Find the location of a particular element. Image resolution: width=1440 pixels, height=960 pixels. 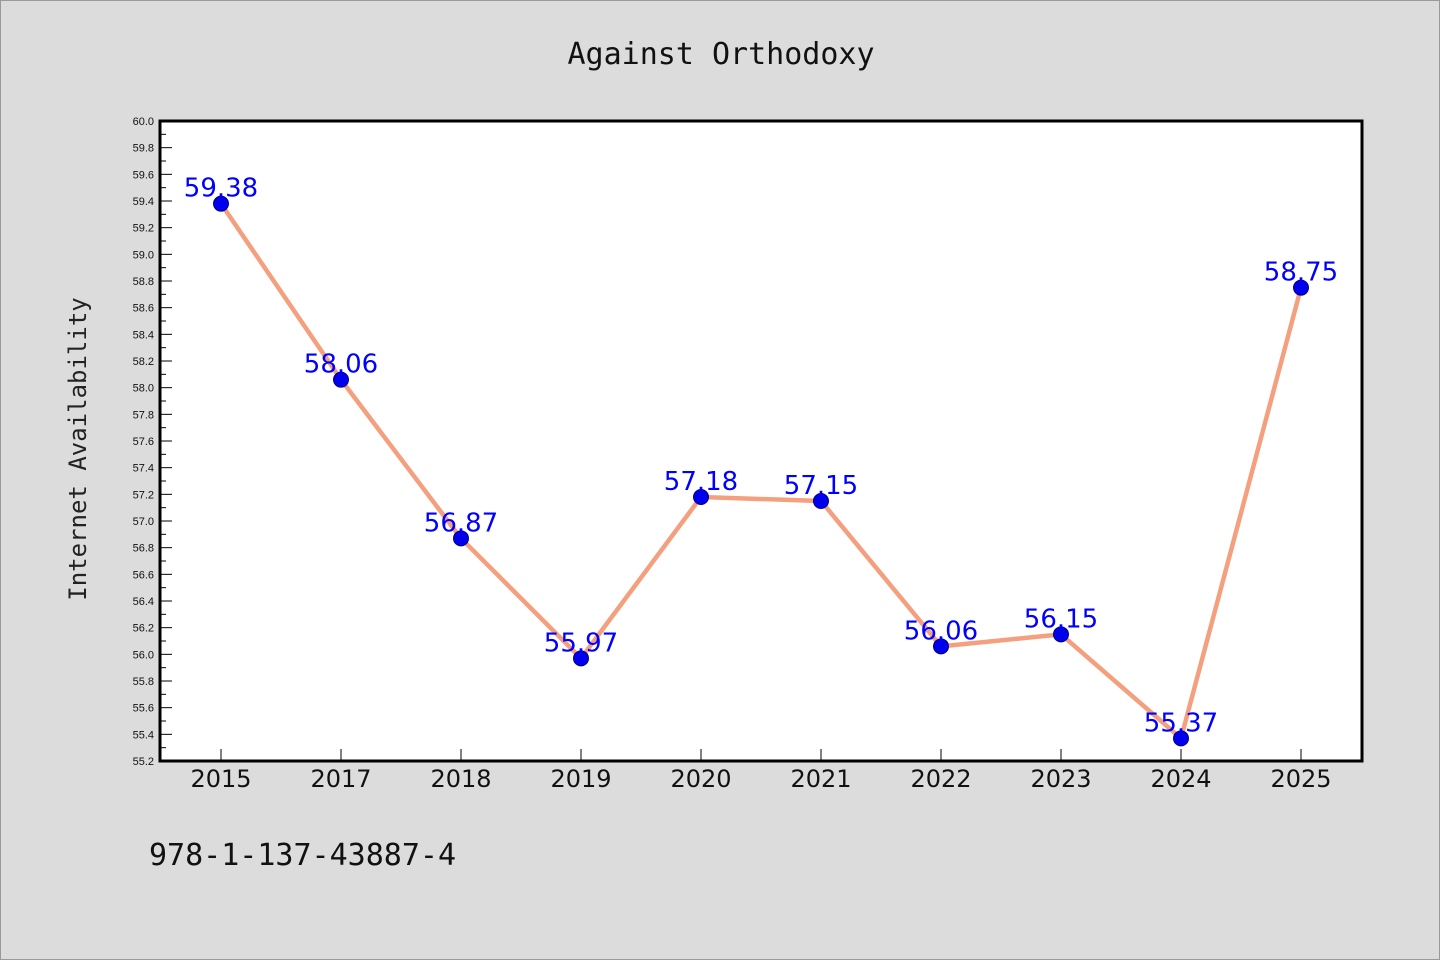

data-value-label: 56.06 is located at coordinates (941, 631).